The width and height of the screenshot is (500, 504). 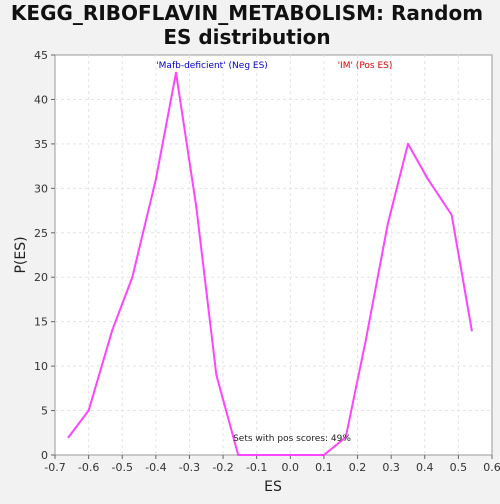 What do you see at coordinates (155, 467) in the screenshot?
I see `x-tick-label: -0.4` at bounding box center [155, 467].